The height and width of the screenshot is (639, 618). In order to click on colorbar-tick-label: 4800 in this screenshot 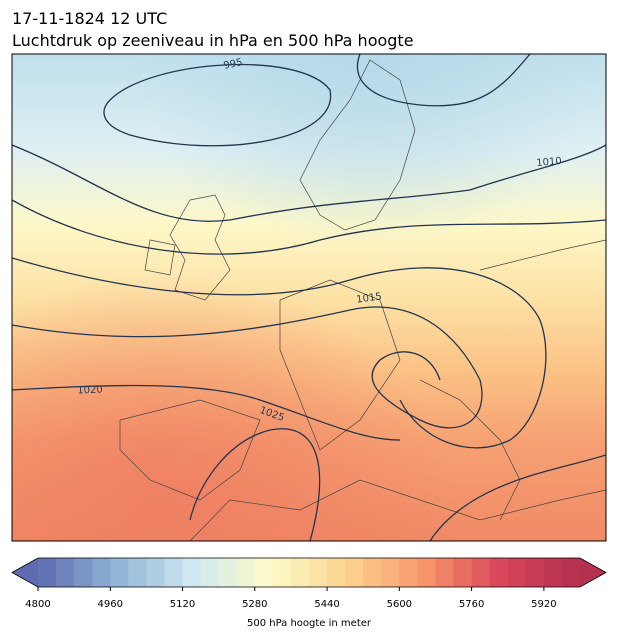, I will do `click(37, 604)`.